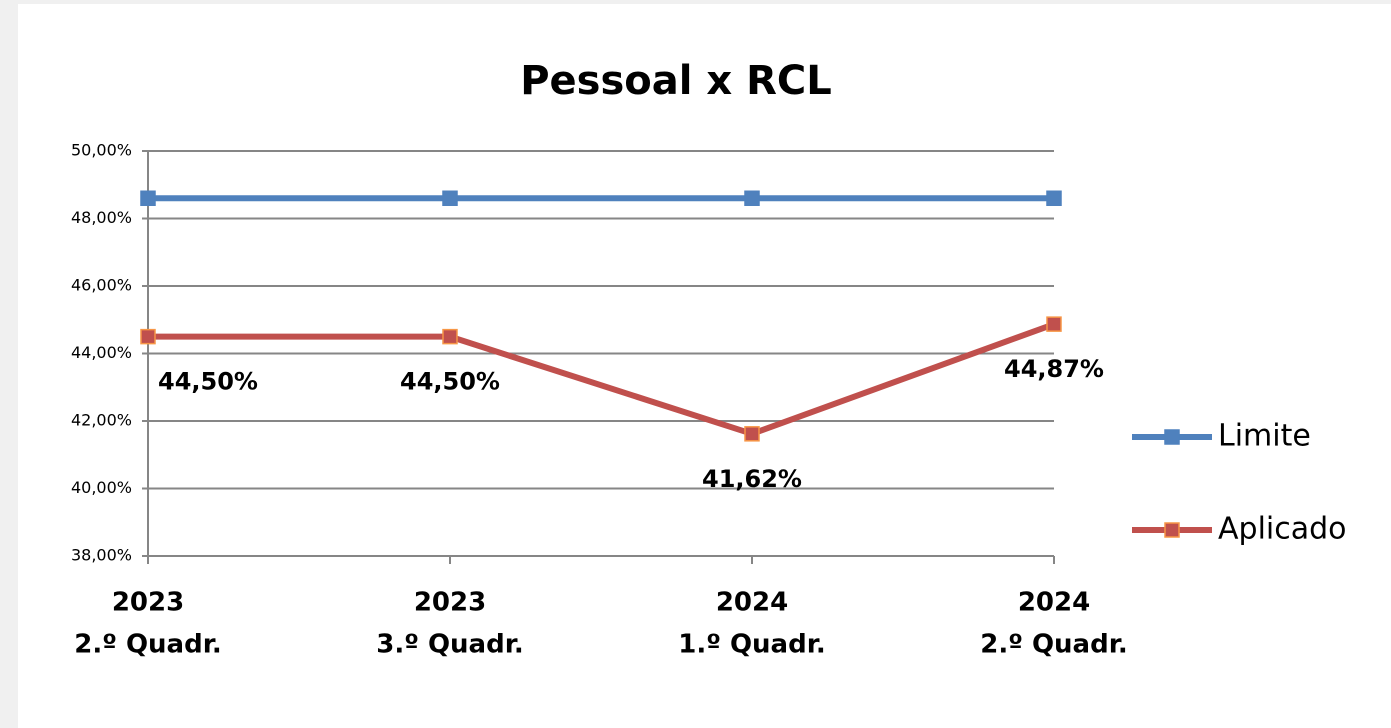 This screenshot has width=1391, height=728. I want to click on y-tick-label: 44,00%, so click(101, 352).